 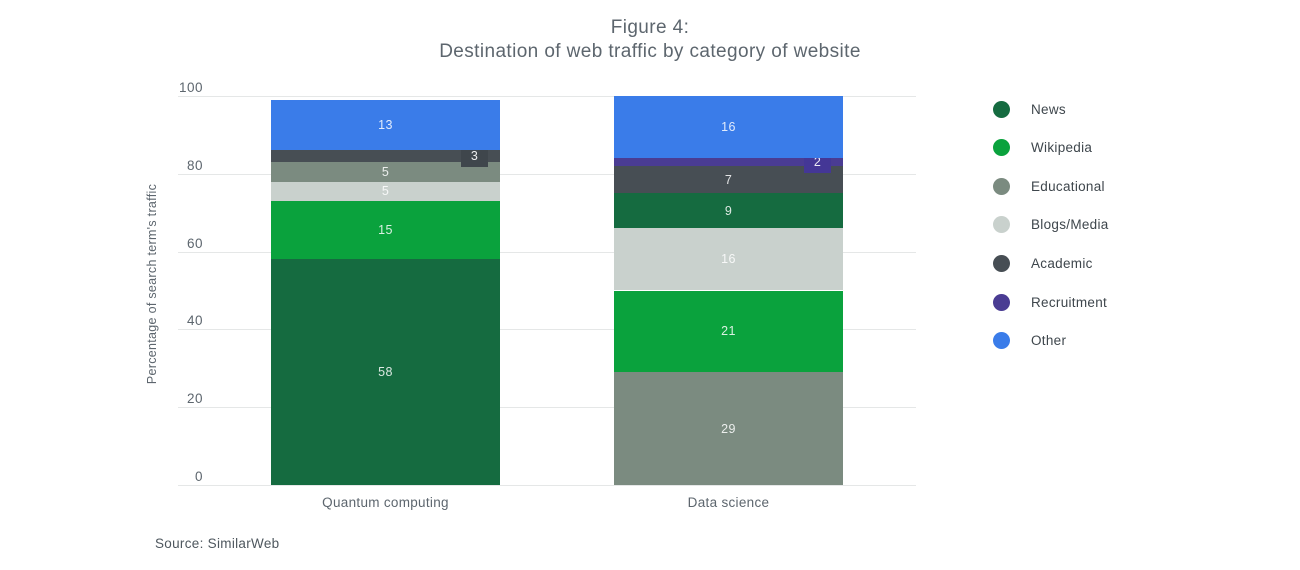 I want to click on legend-item-other: Other, so click(x=1029, y=341).